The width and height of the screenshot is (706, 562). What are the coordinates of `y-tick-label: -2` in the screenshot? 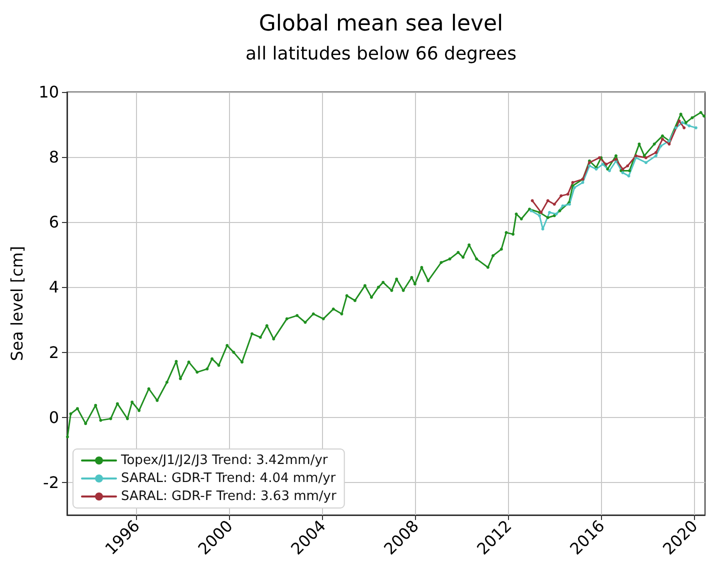 It's located at (51, 482).